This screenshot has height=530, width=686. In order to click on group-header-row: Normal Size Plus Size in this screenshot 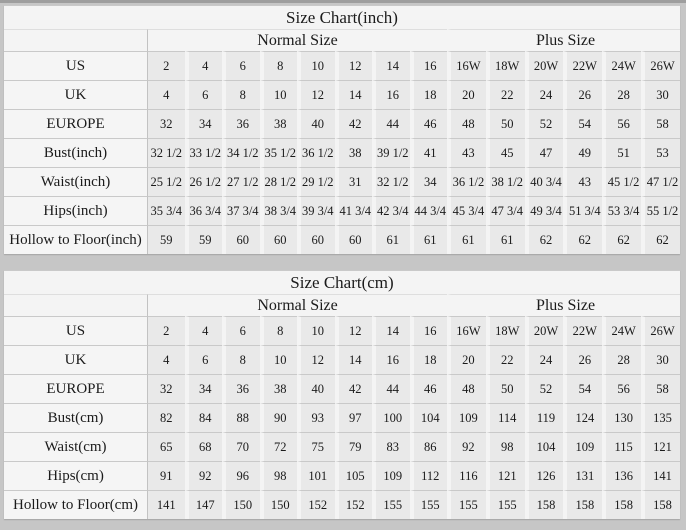, I will do `click(342, 40)`.